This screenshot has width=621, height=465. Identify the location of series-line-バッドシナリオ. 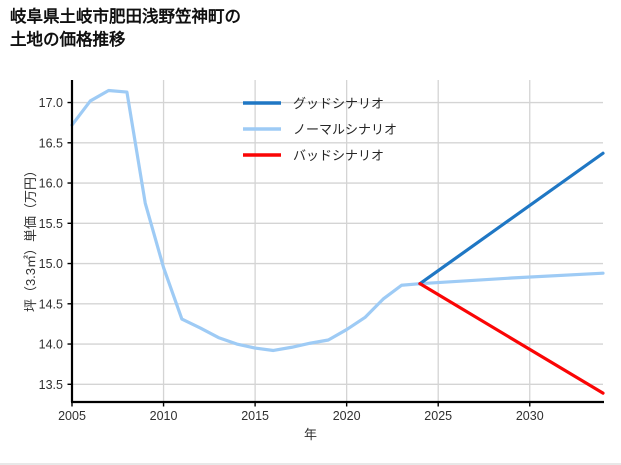
(511, 338).